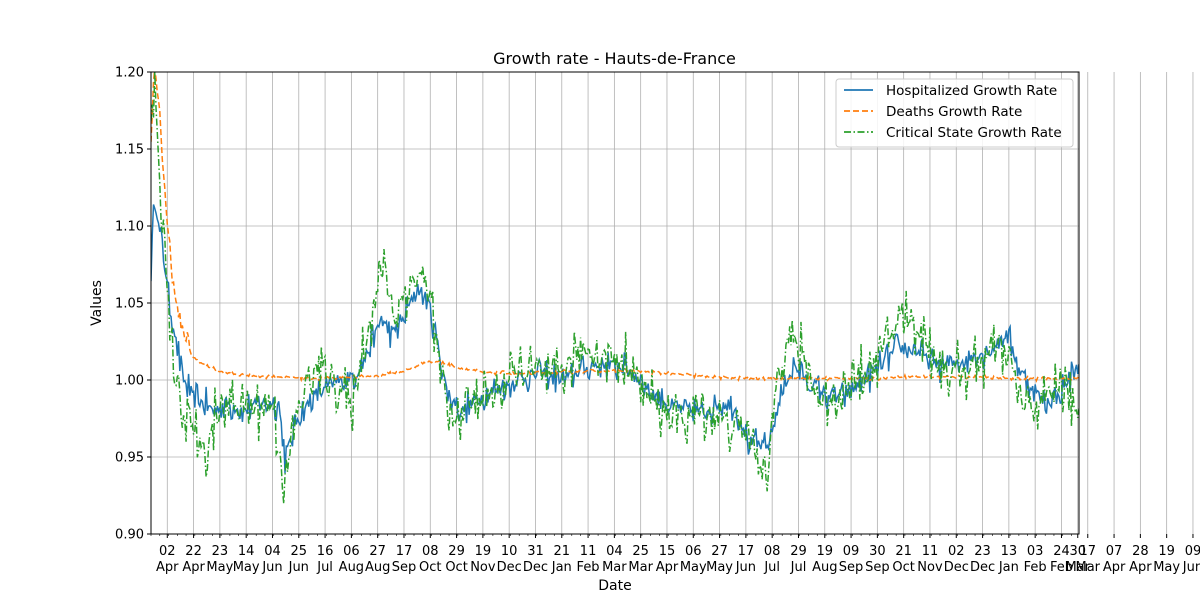  What do you see at coordinates (129, 227) in the screenshot?
I see `y-tick-label: 1.10` at bounding box center [129, 227].